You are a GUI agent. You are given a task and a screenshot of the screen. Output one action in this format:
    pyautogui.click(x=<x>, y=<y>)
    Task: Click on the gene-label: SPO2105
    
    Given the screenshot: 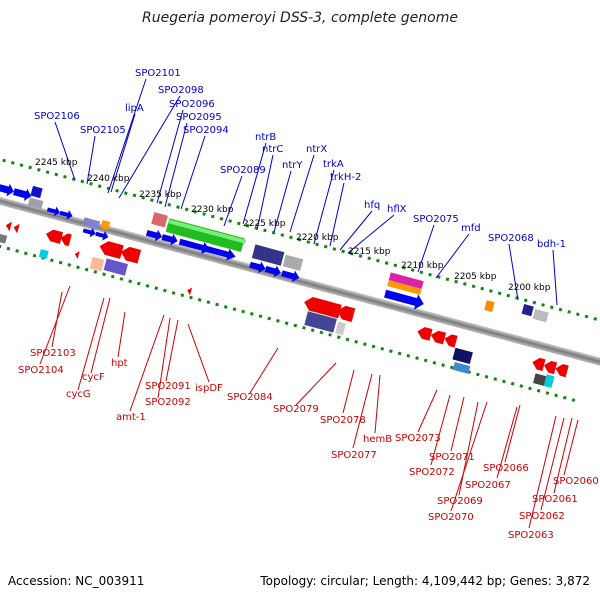 What is the action you would take?
    pyautogui.click(x=103, y=130)
    